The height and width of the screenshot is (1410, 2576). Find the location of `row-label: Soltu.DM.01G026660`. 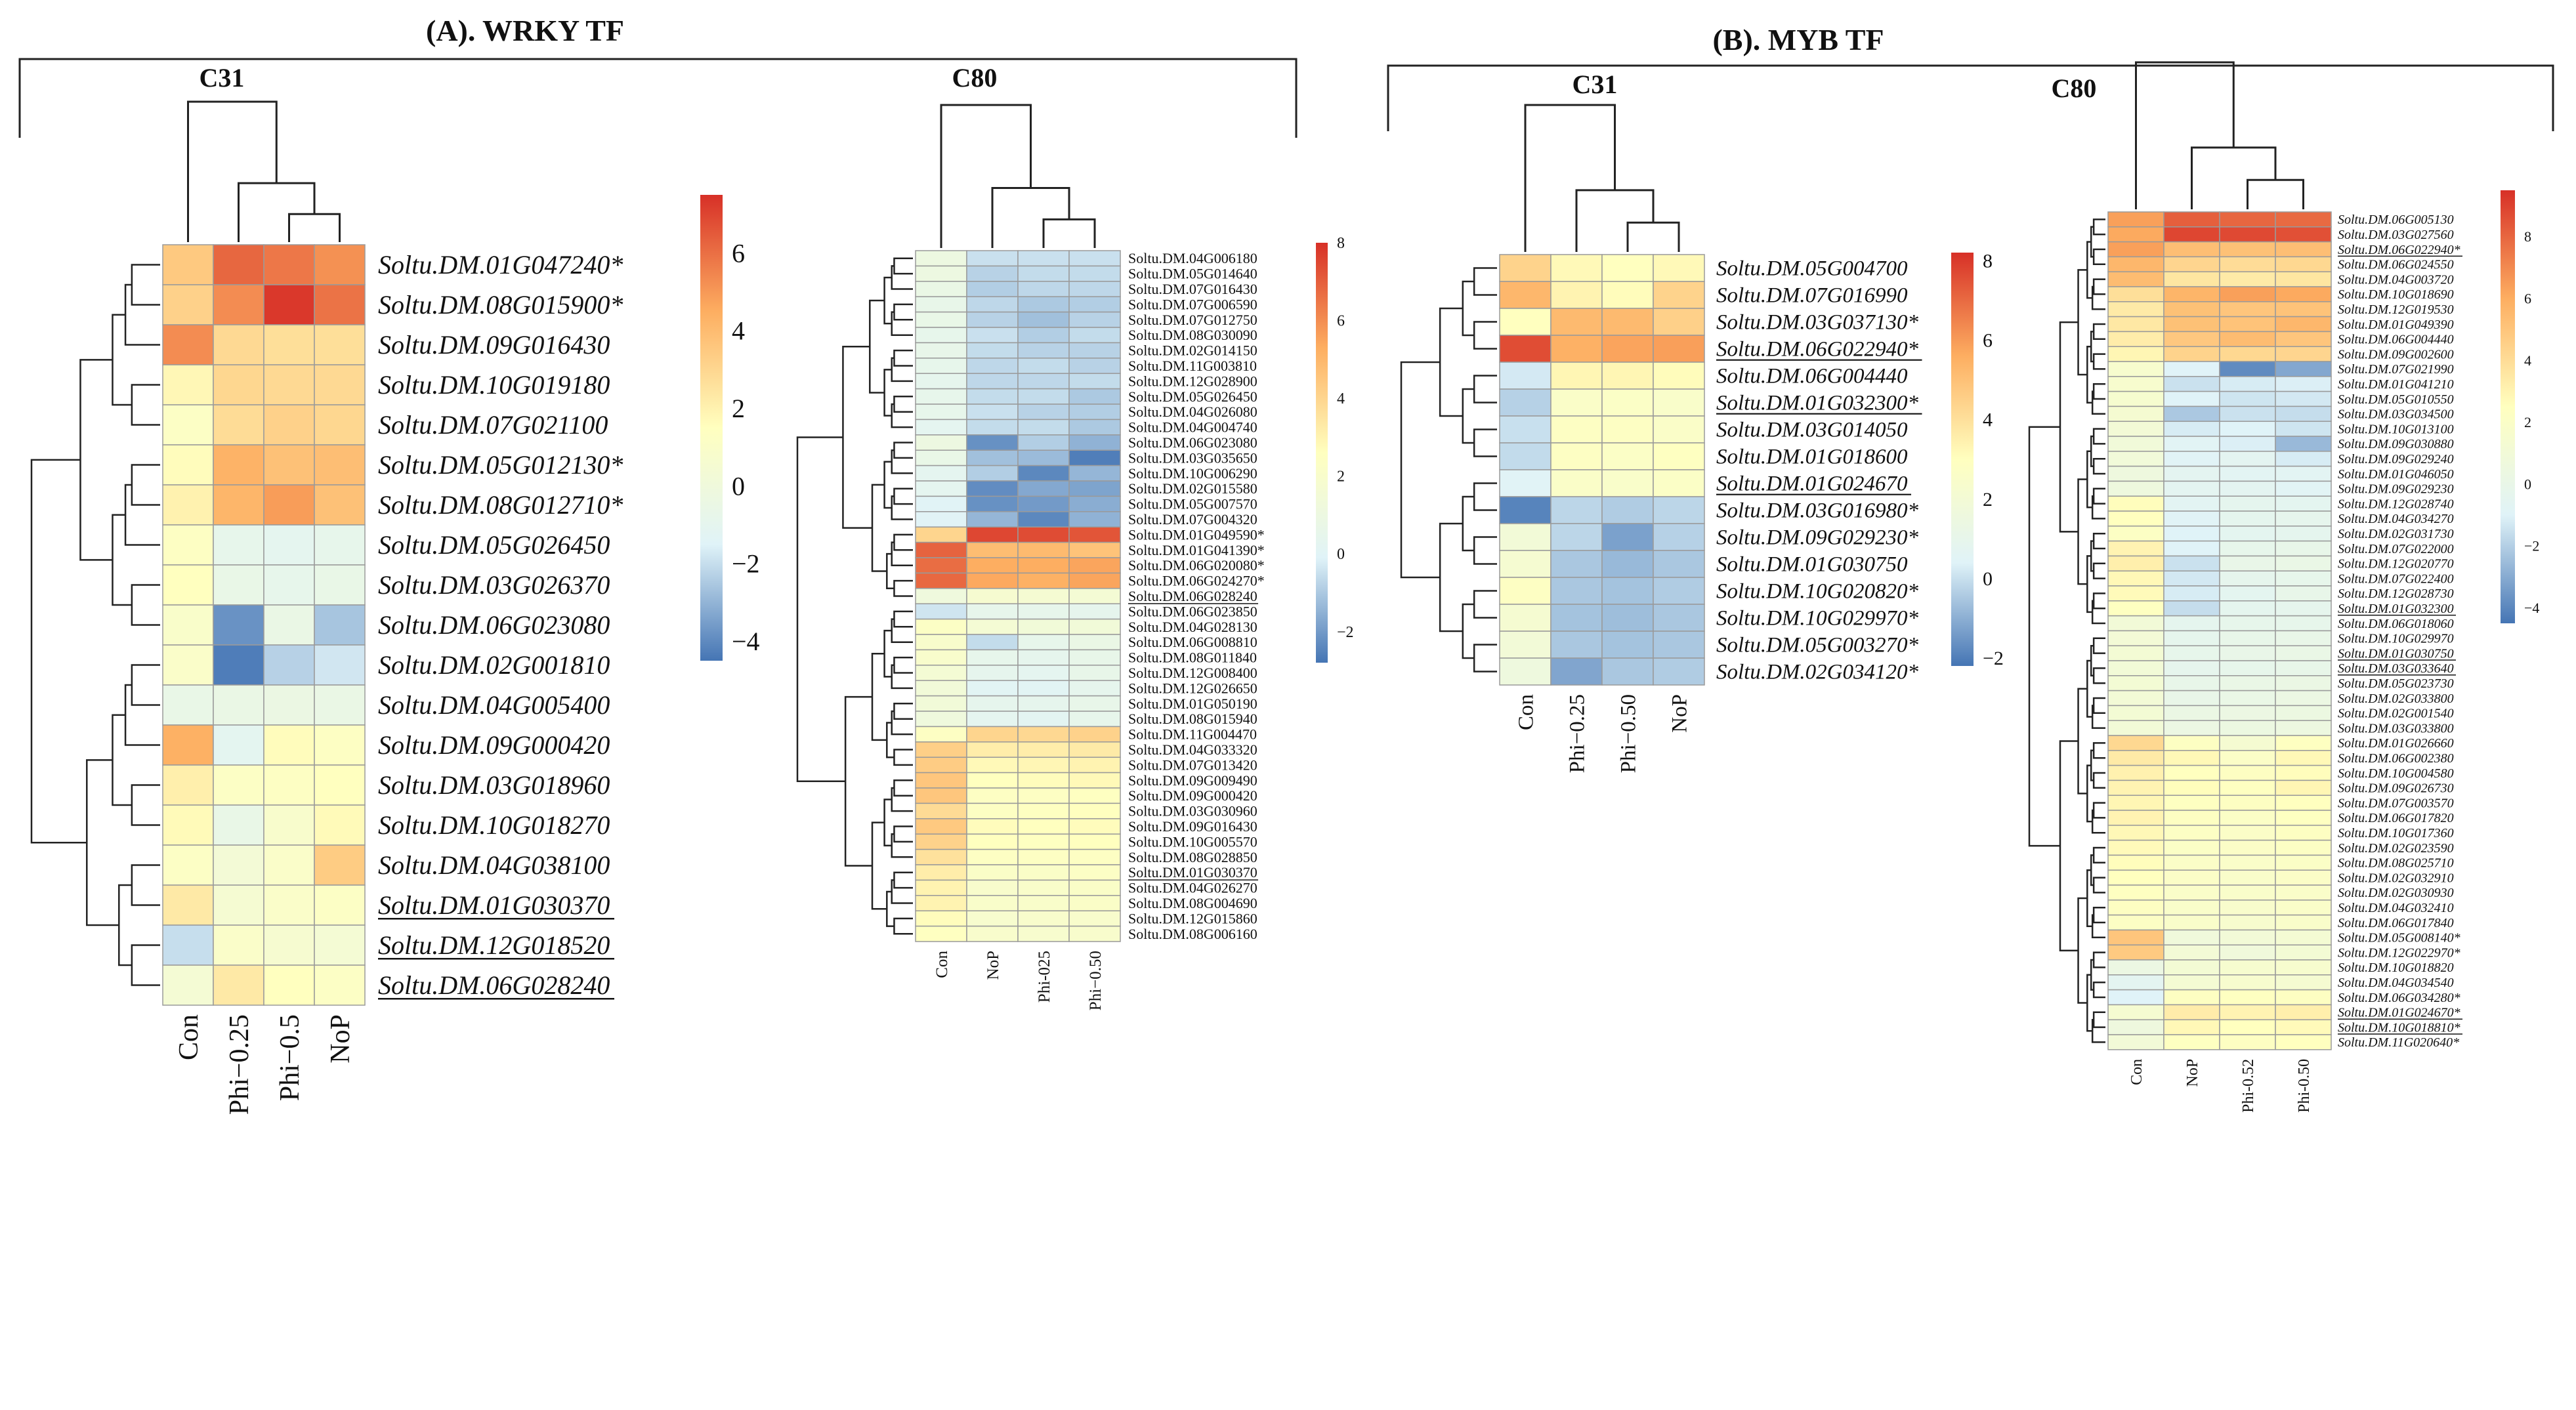

row-label: Soltu.DM.01G026660 is located at coordinates (2396, 743).